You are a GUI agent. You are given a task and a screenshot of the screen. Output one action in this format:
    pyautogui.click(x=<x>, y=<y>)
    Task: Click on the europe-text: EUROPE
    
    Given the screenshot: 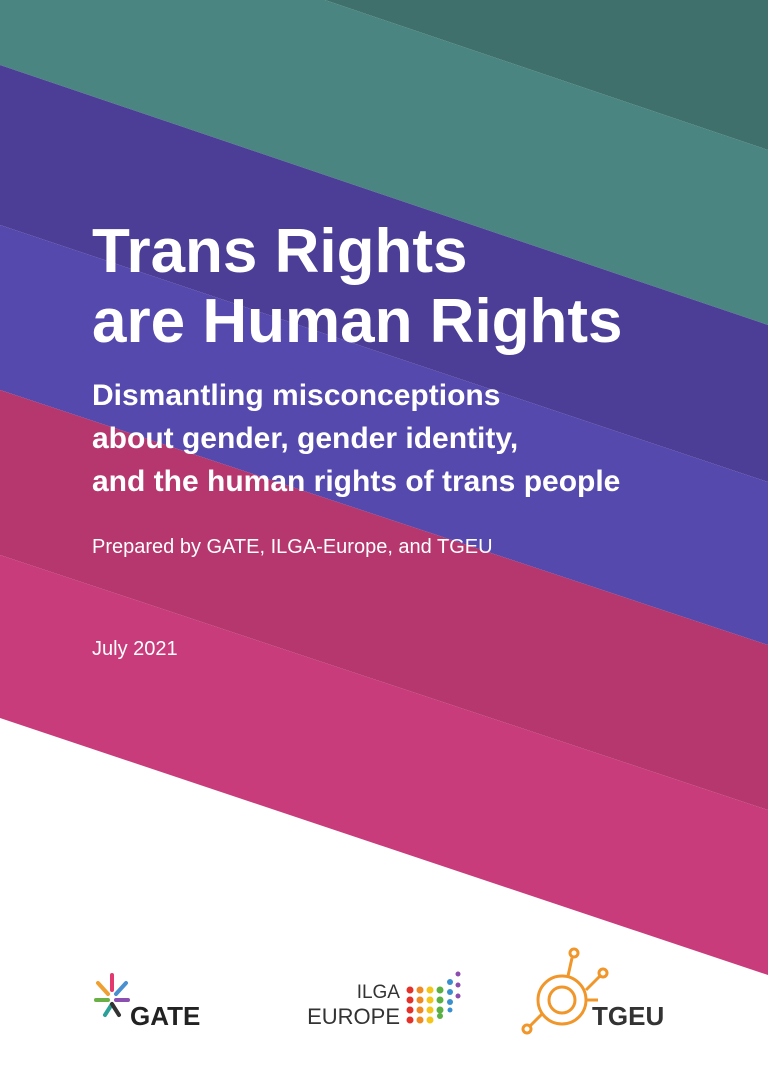 What is the action you would take?
    pyautogui.click(x=353, y=1016)
    